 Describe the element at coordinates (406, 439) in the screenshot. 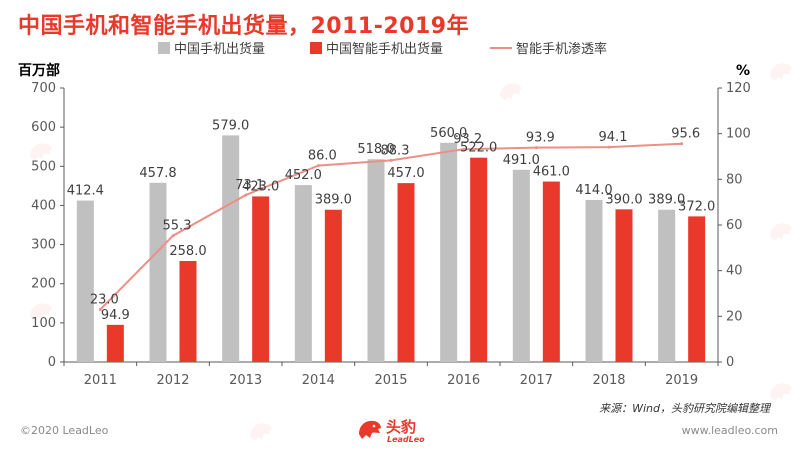

I see `logo-subtext: LeadLeo` at that location.